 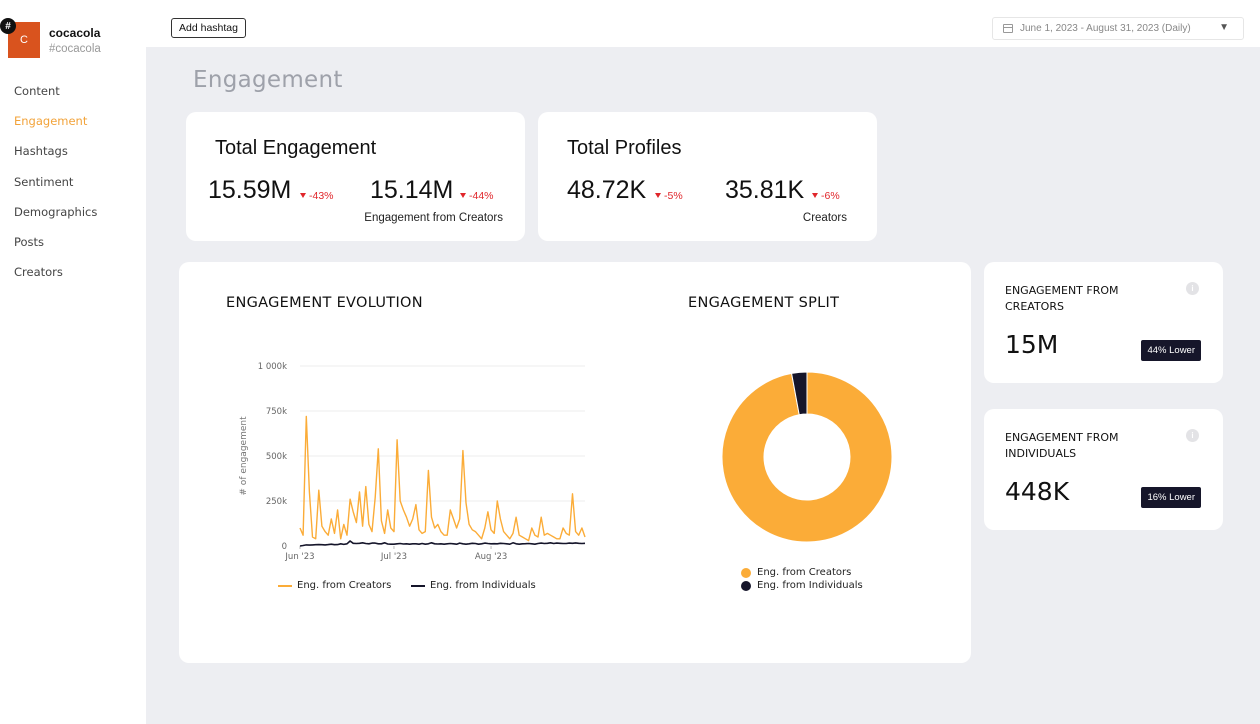 What do you see at coordinates (75, 33) in the screenshot?
I see `brand-name: cocacola` at bounding box center [75, 33].